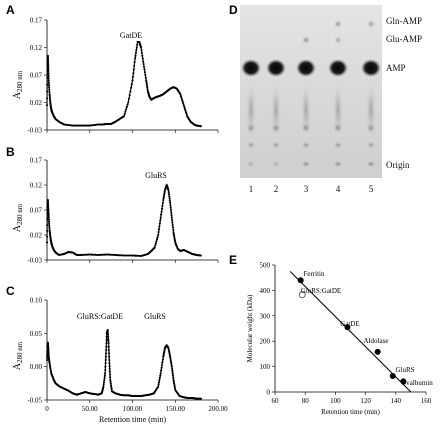 The height and width of the screenshot is (430, 446). What do you see at coordinates (269, 393) in the screenshot?
I see `y-tick-label: 0` at bounding box center [269, 393].